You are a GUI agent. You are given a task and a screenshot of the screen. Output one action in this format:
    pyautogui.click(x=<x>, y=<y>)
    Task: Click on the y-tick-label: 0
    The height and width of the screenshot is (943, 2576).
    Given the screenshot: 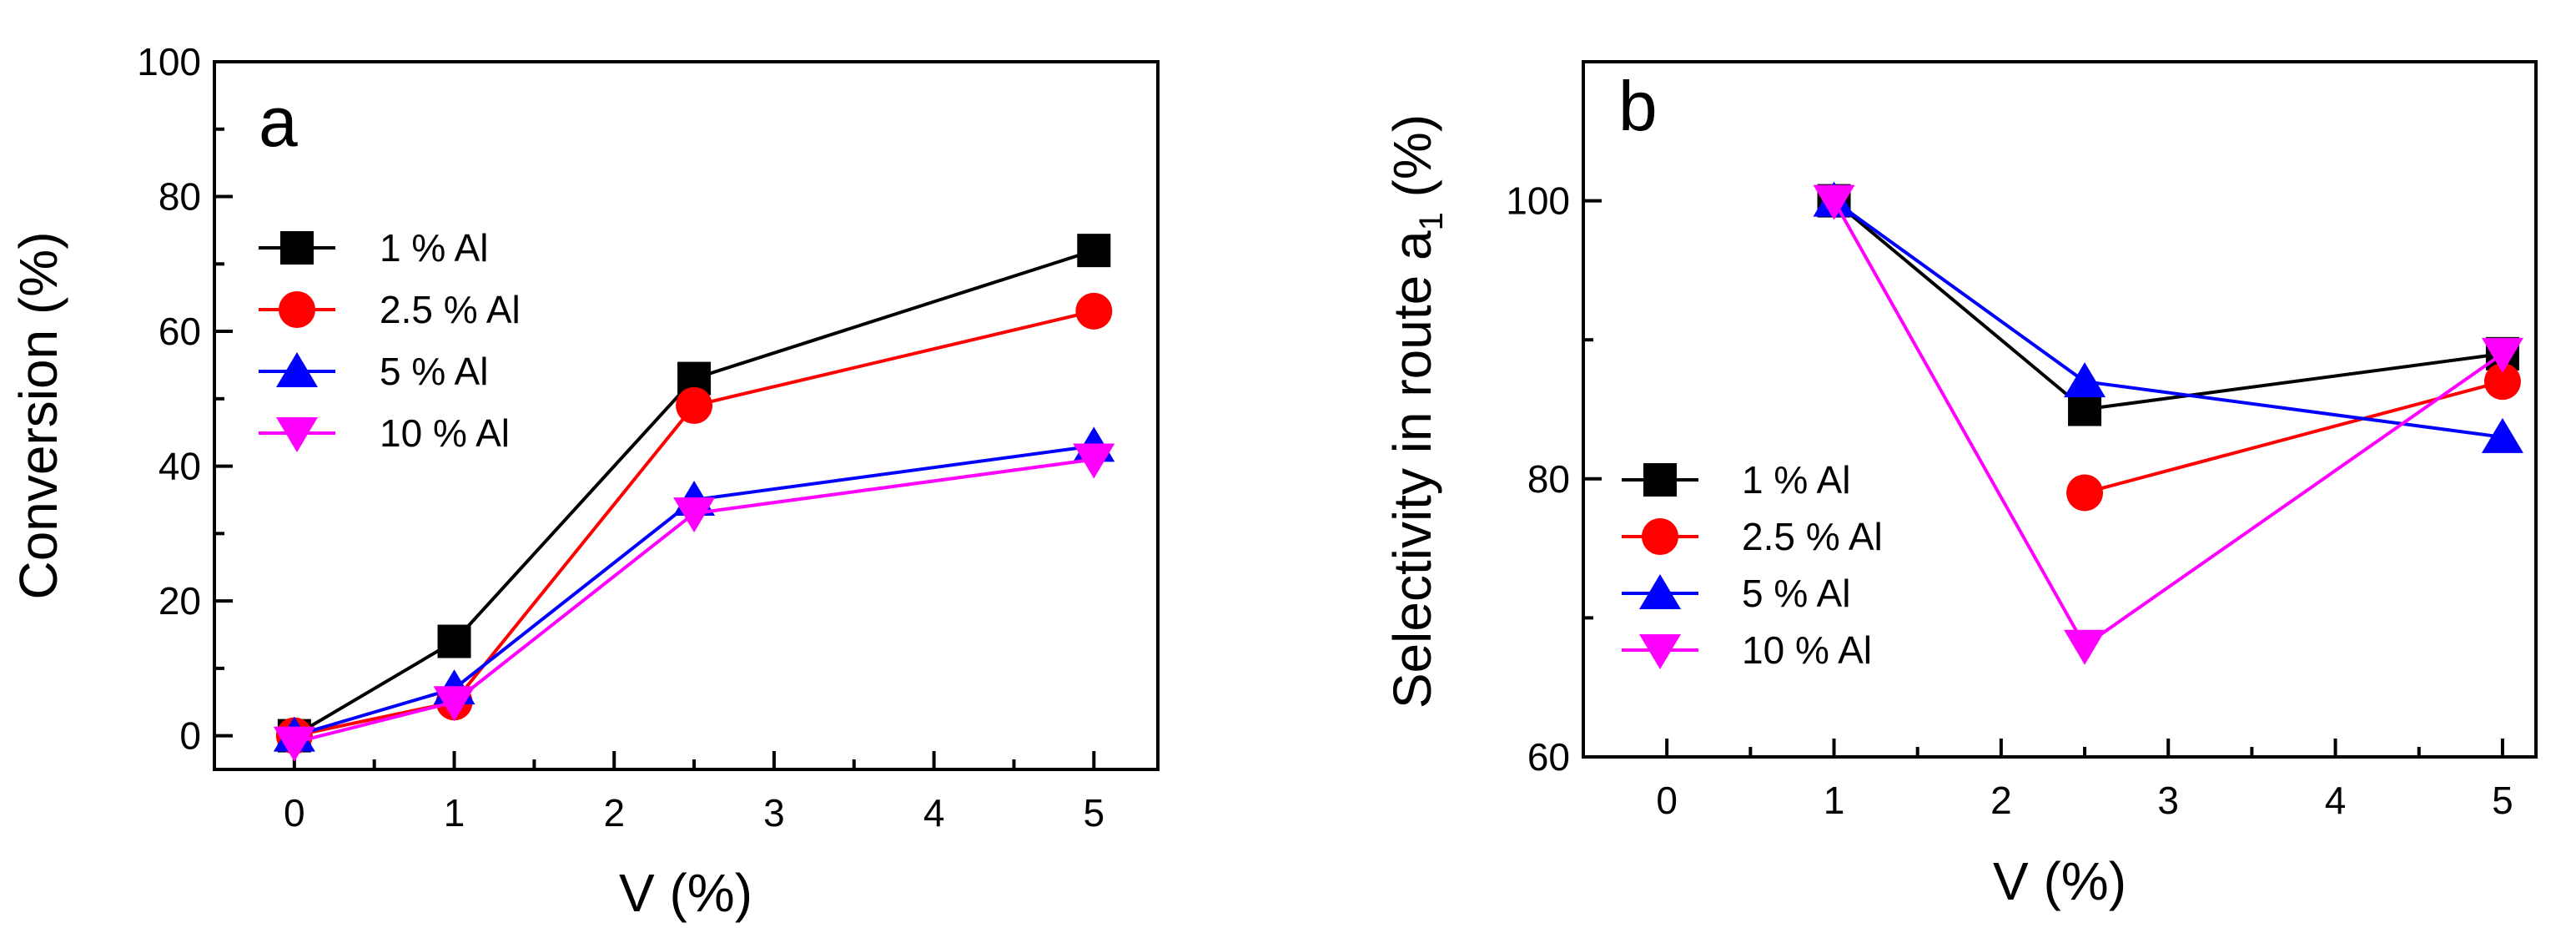 What is the action you would take?
    pyautogui.click(x=190, y=736)
    